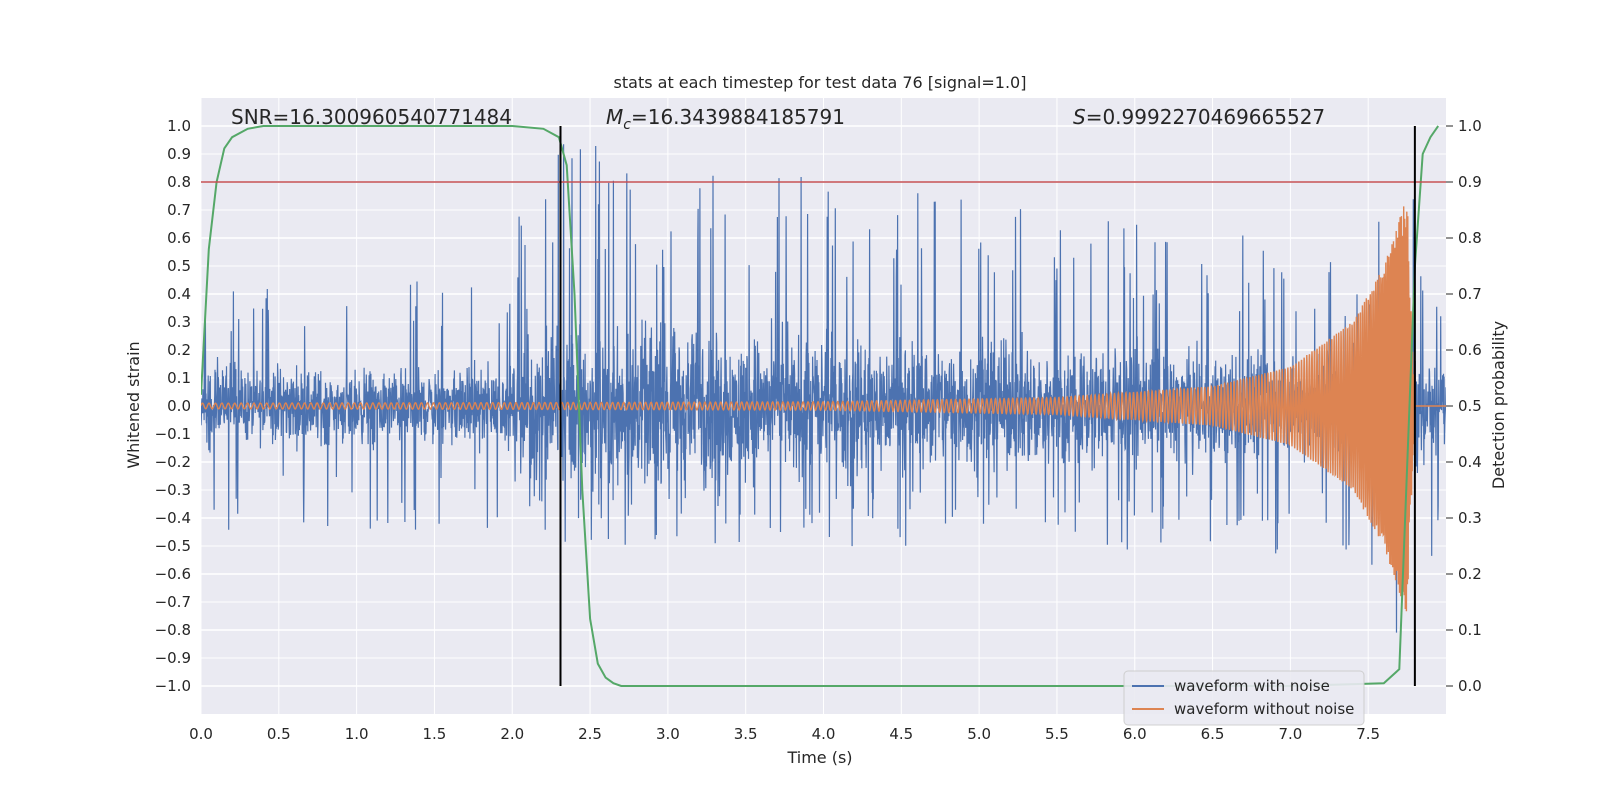 Image resolution: width=1600 pixels, height=800 pixels. Describe the element at coordinates (173, 686) in the screenshot. I see `y-left-tick-label: −1.0` at that location.